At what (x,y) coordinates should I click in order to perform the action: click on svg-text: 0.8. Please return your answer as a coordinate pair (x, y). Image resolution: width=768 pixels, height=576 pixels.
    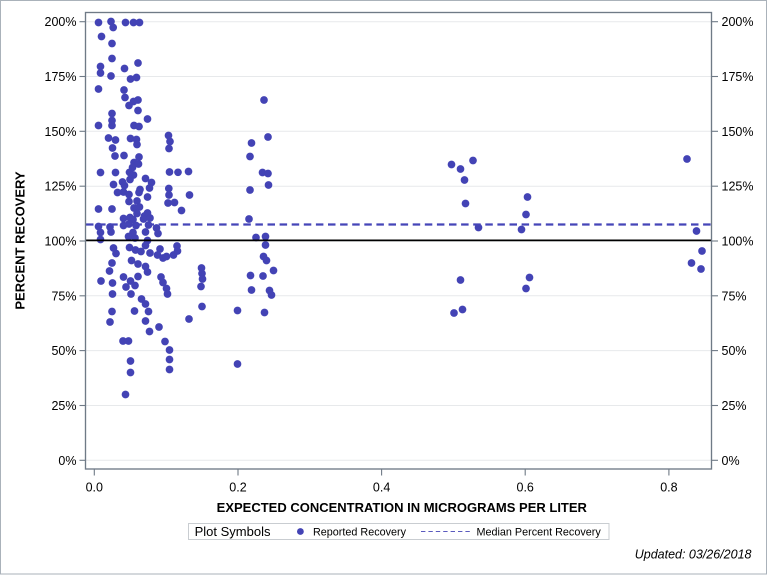
    Looking at the image, I should click on (668, 488).